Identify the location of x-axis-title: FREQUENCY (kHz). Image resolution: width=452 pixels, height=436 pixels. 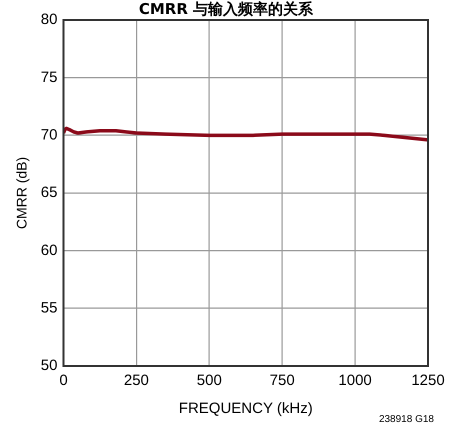
(245, 409).